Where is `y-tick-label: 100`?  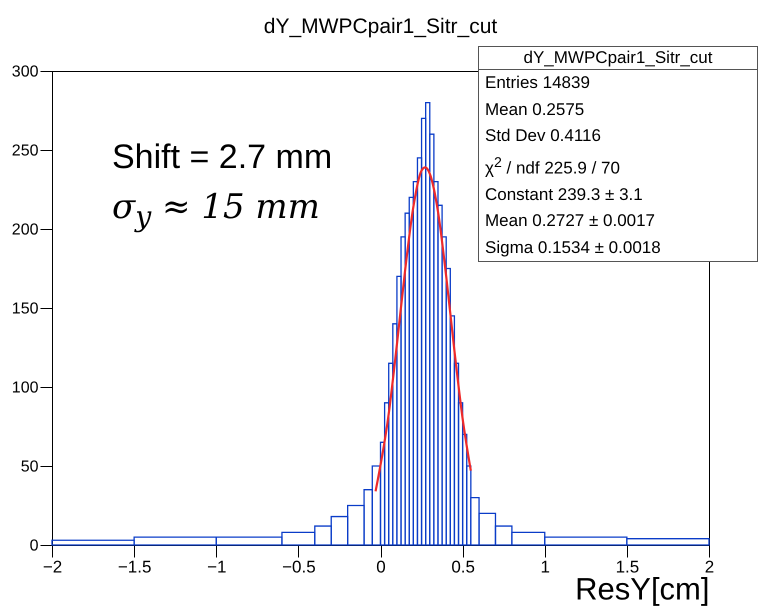
y-tick-label: 100 is located at coordinates (25, 388).